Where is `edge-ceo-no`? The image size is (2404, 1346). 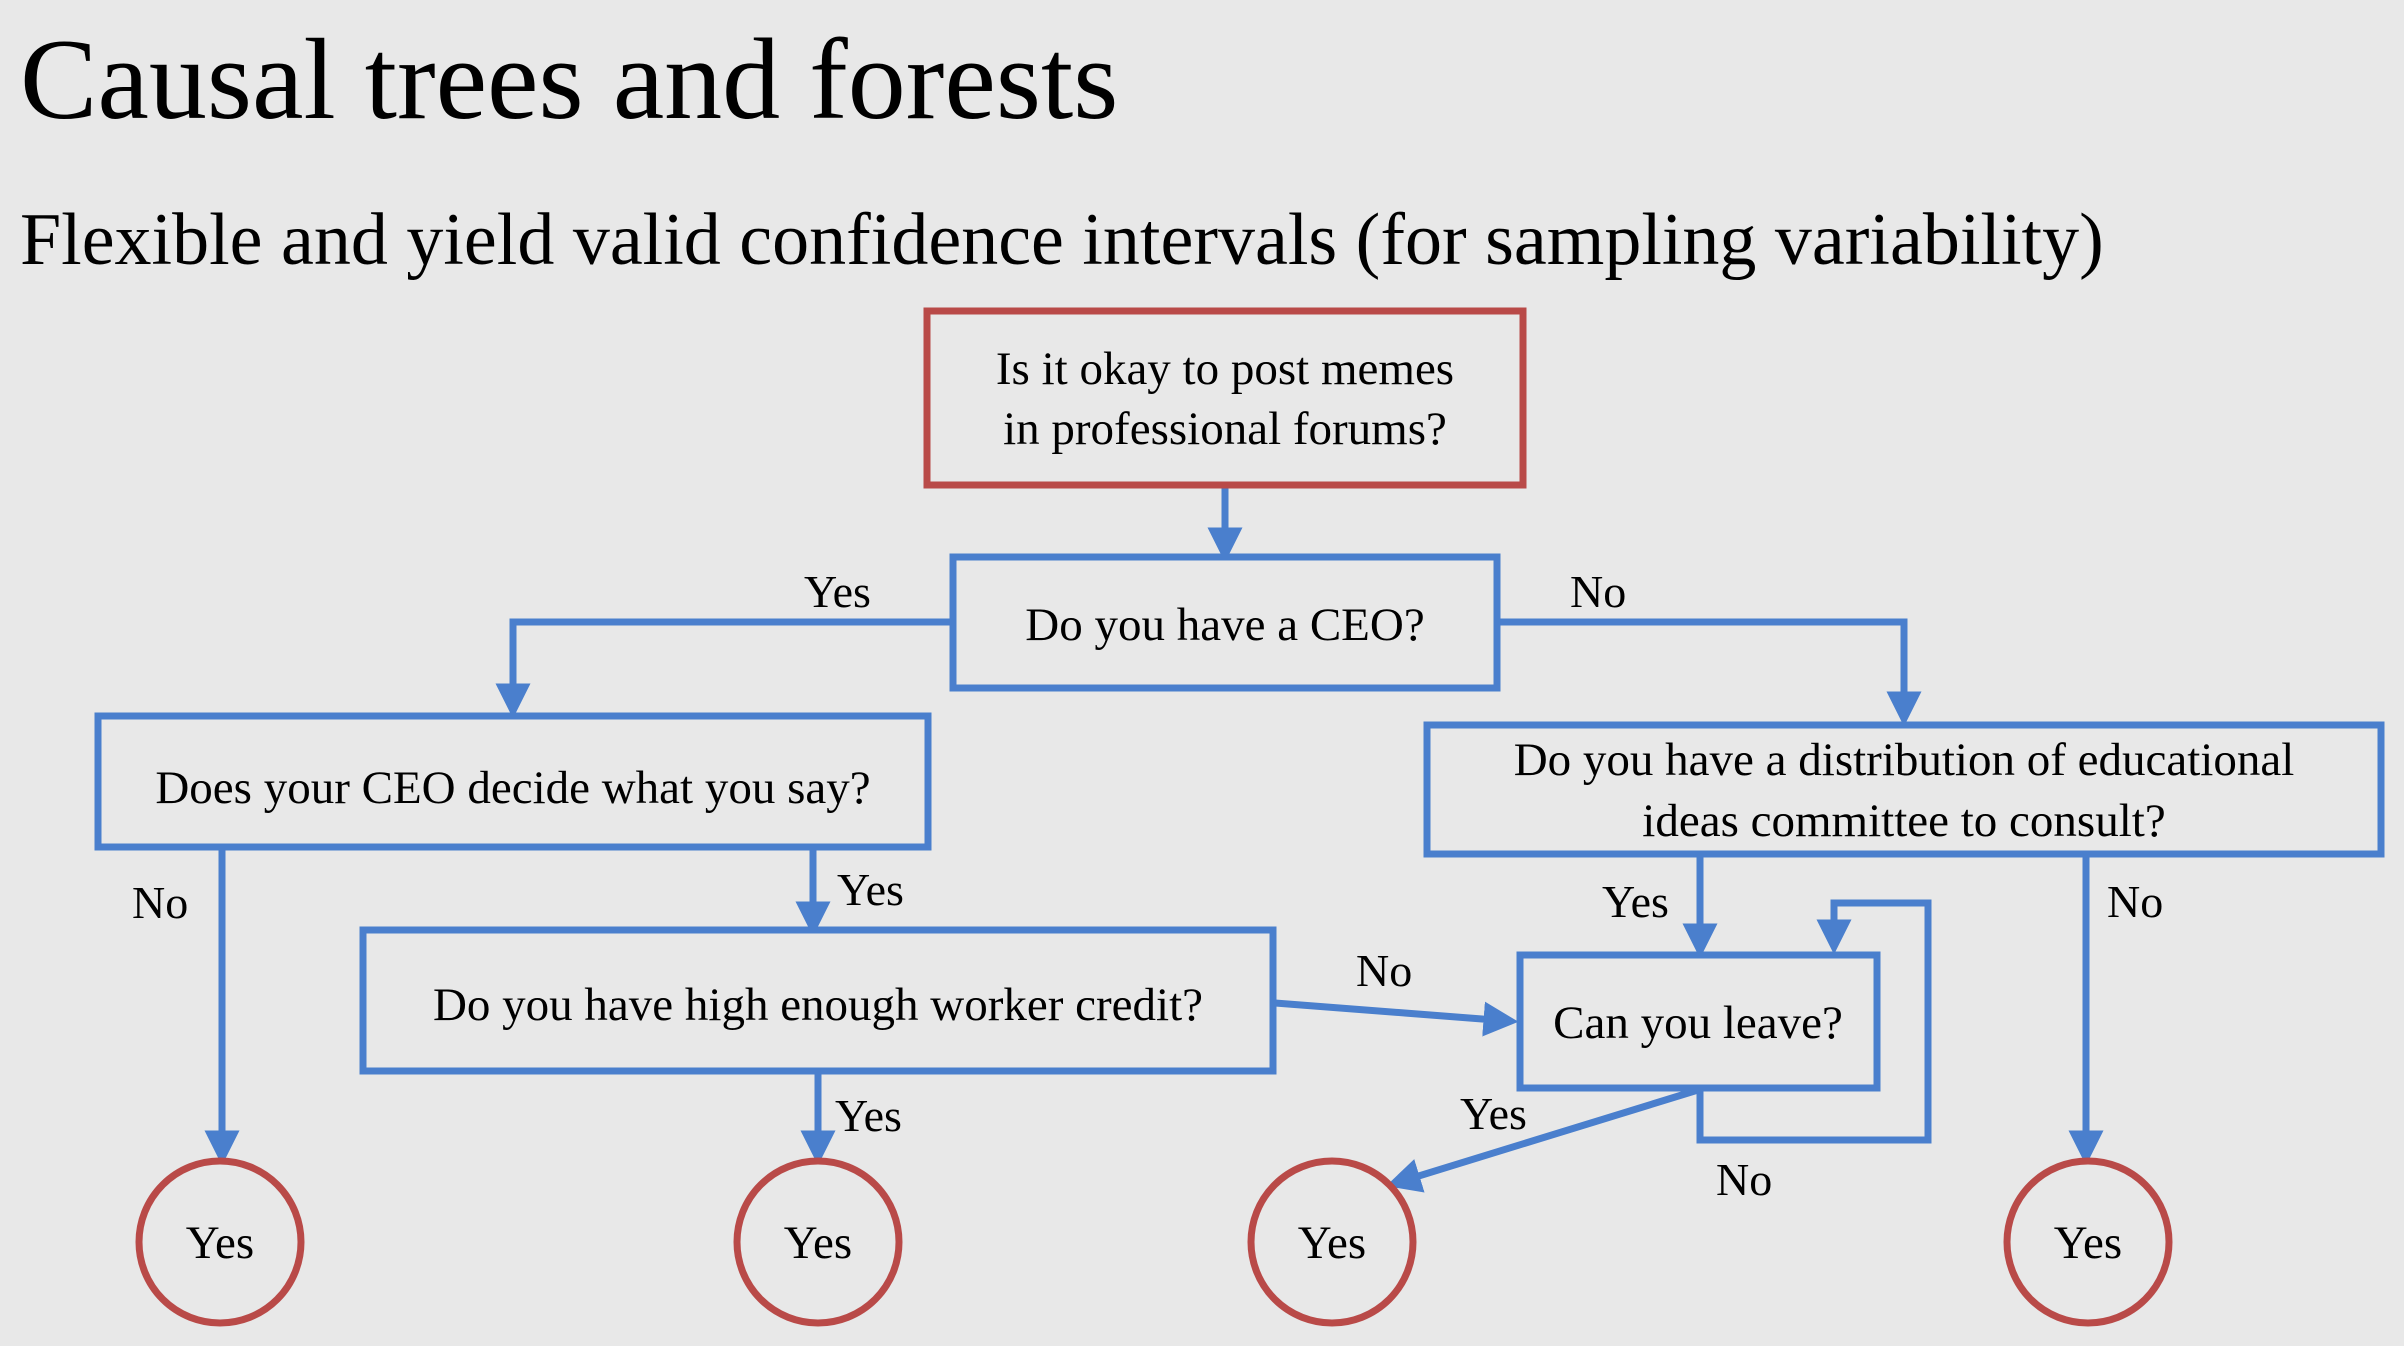 edge-ceo-no is located at coordinates (1710, 672).